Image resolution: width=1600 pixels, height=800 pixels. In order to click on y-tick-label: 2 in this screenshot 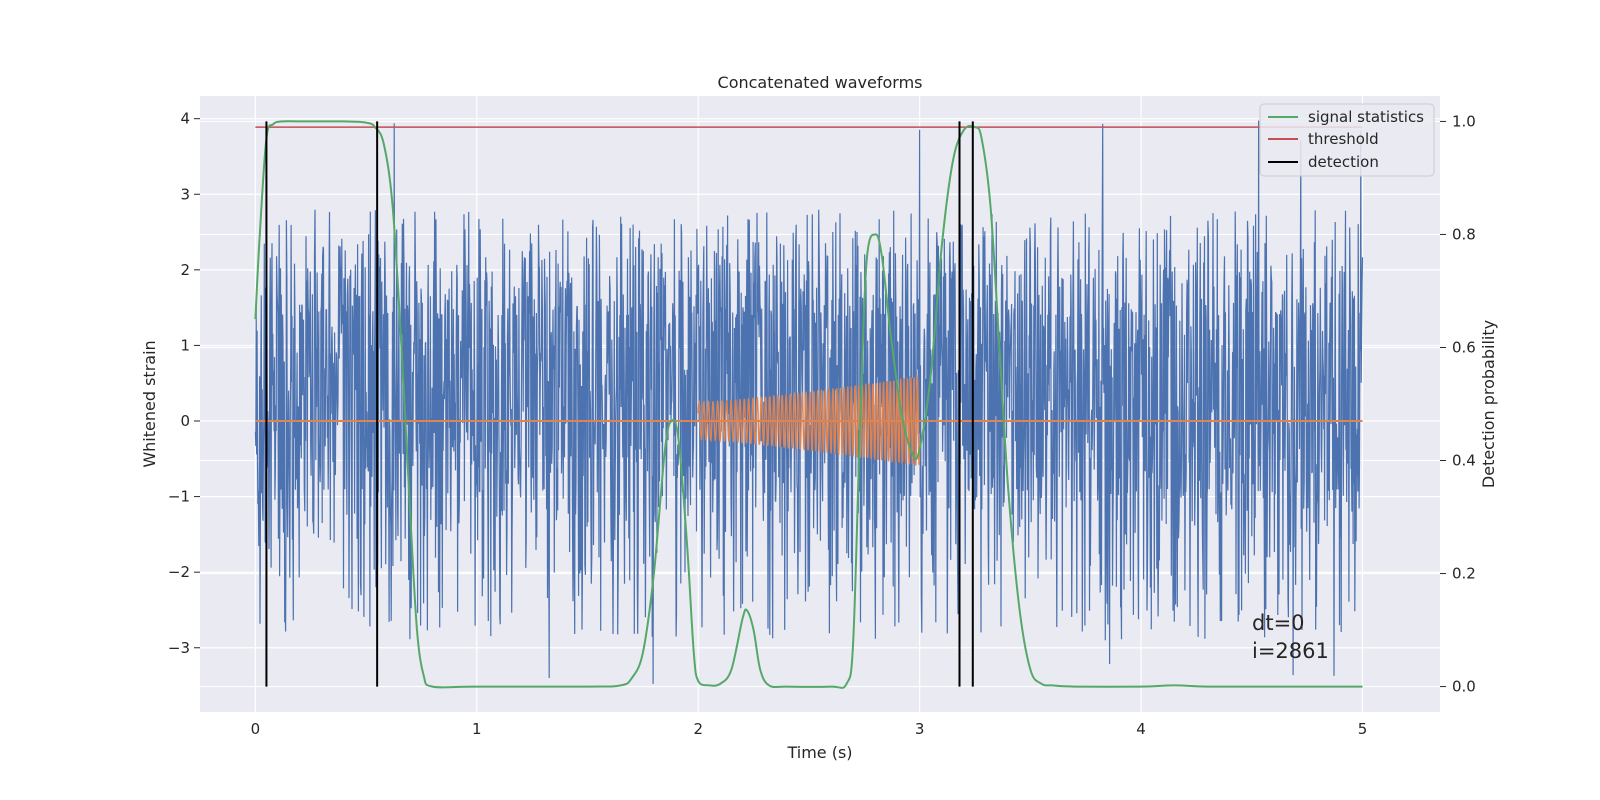, I will do `click(185, 270)`.